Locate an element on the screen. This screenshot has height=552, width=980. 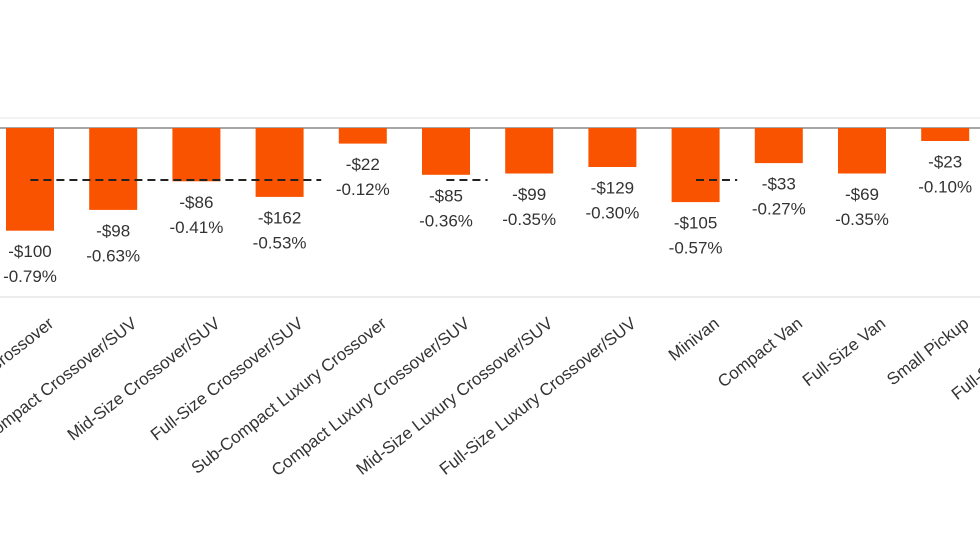
value-label: -0.41% is located at coordinates (196, 227).